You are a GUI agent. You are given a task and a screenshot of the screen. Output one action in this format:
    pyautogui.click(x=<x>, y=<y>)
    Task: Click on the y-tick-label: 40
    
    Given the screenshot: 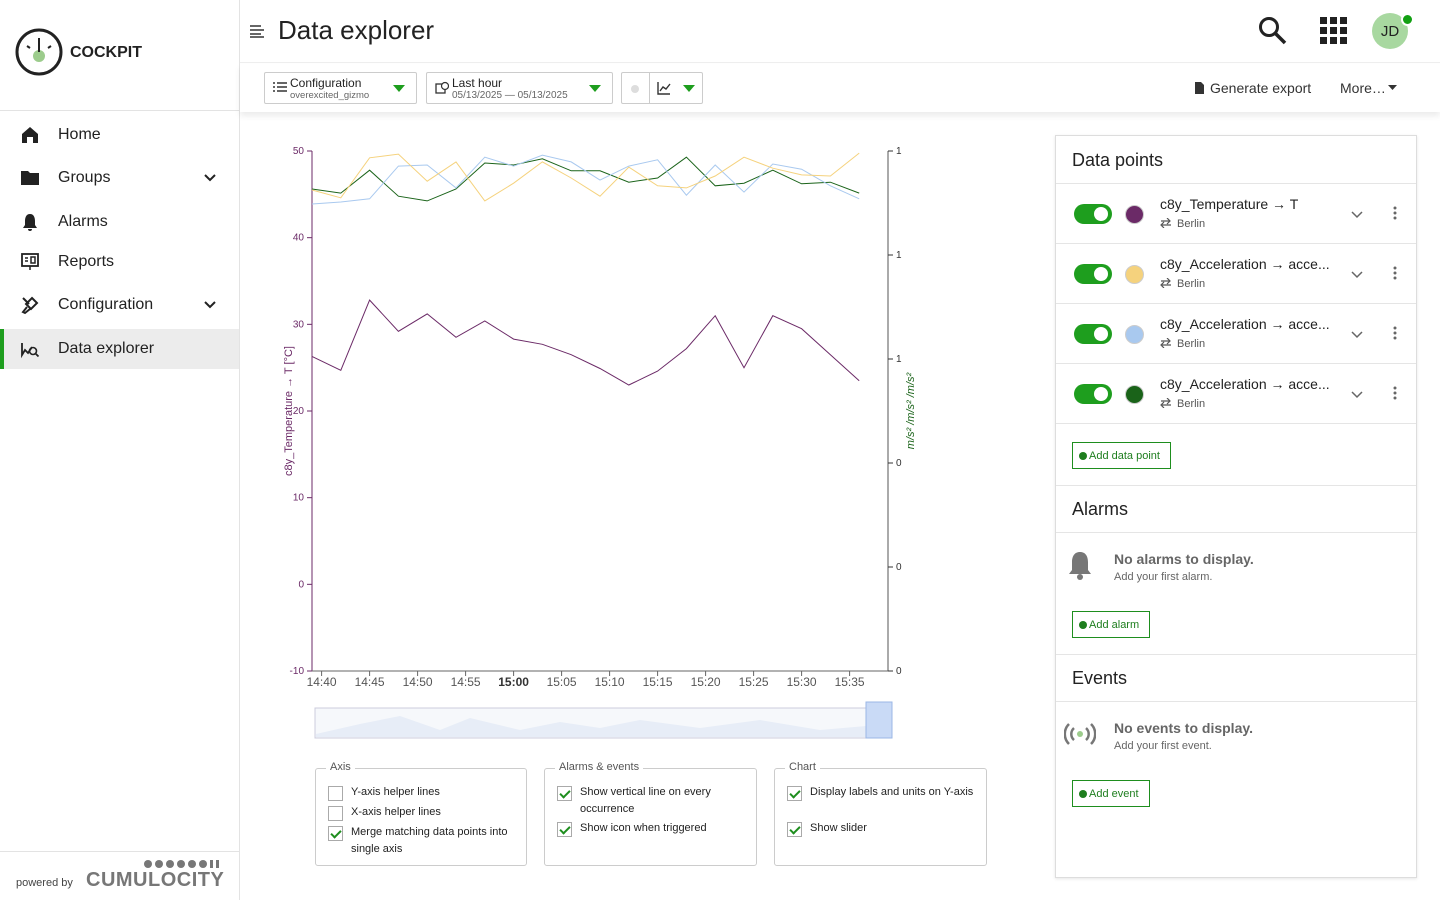 What is the action you would take?
    pyautogui.click(x=299, y=238)
    